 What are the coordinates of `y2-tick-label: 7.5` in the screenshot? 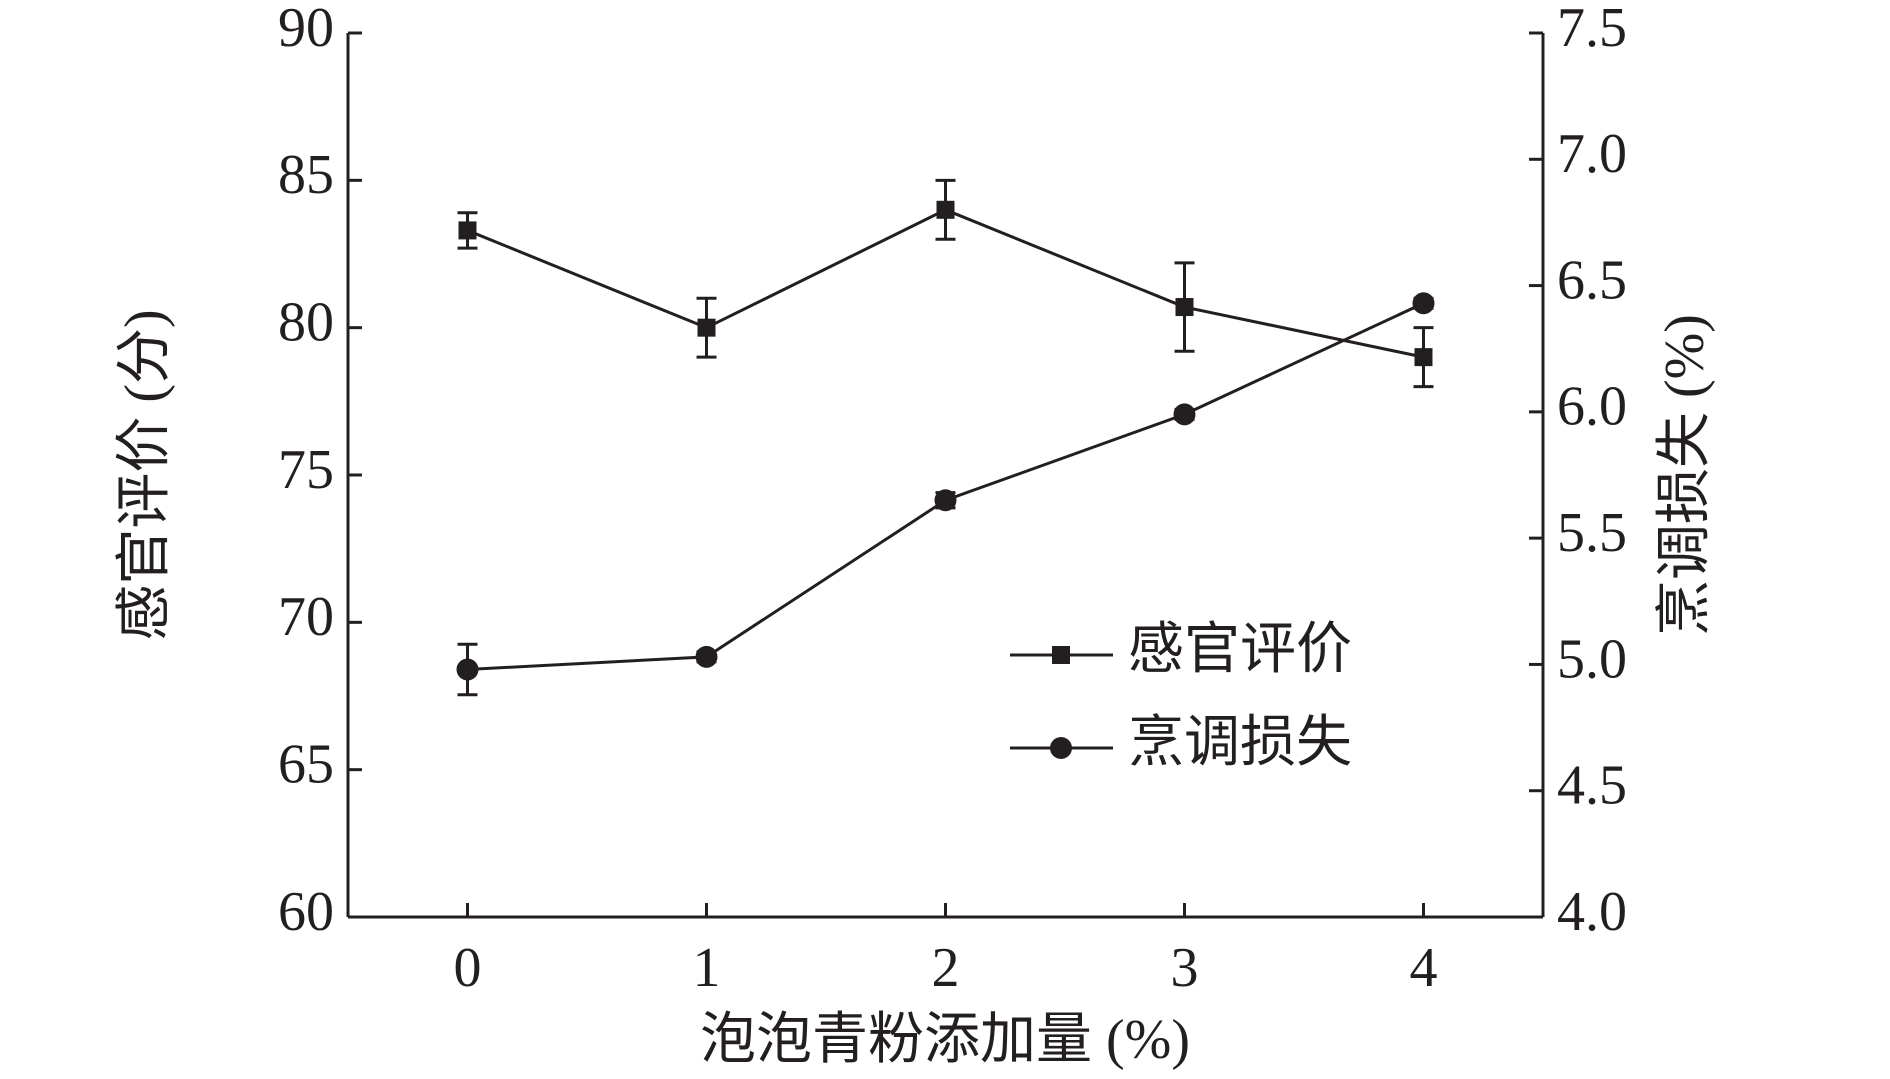 It's located at (1592, 29).